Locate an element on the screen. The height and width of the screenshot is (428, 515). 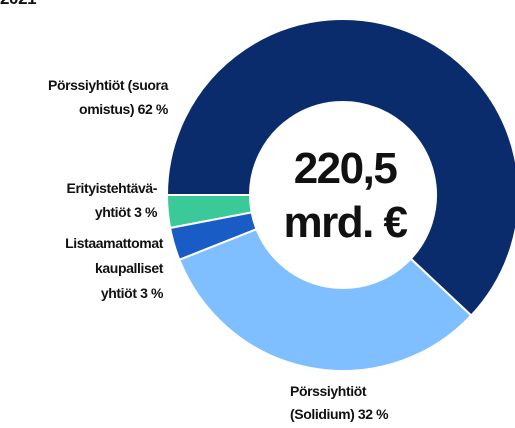
chart-title: 2021 is located at coordinates (18, 4).